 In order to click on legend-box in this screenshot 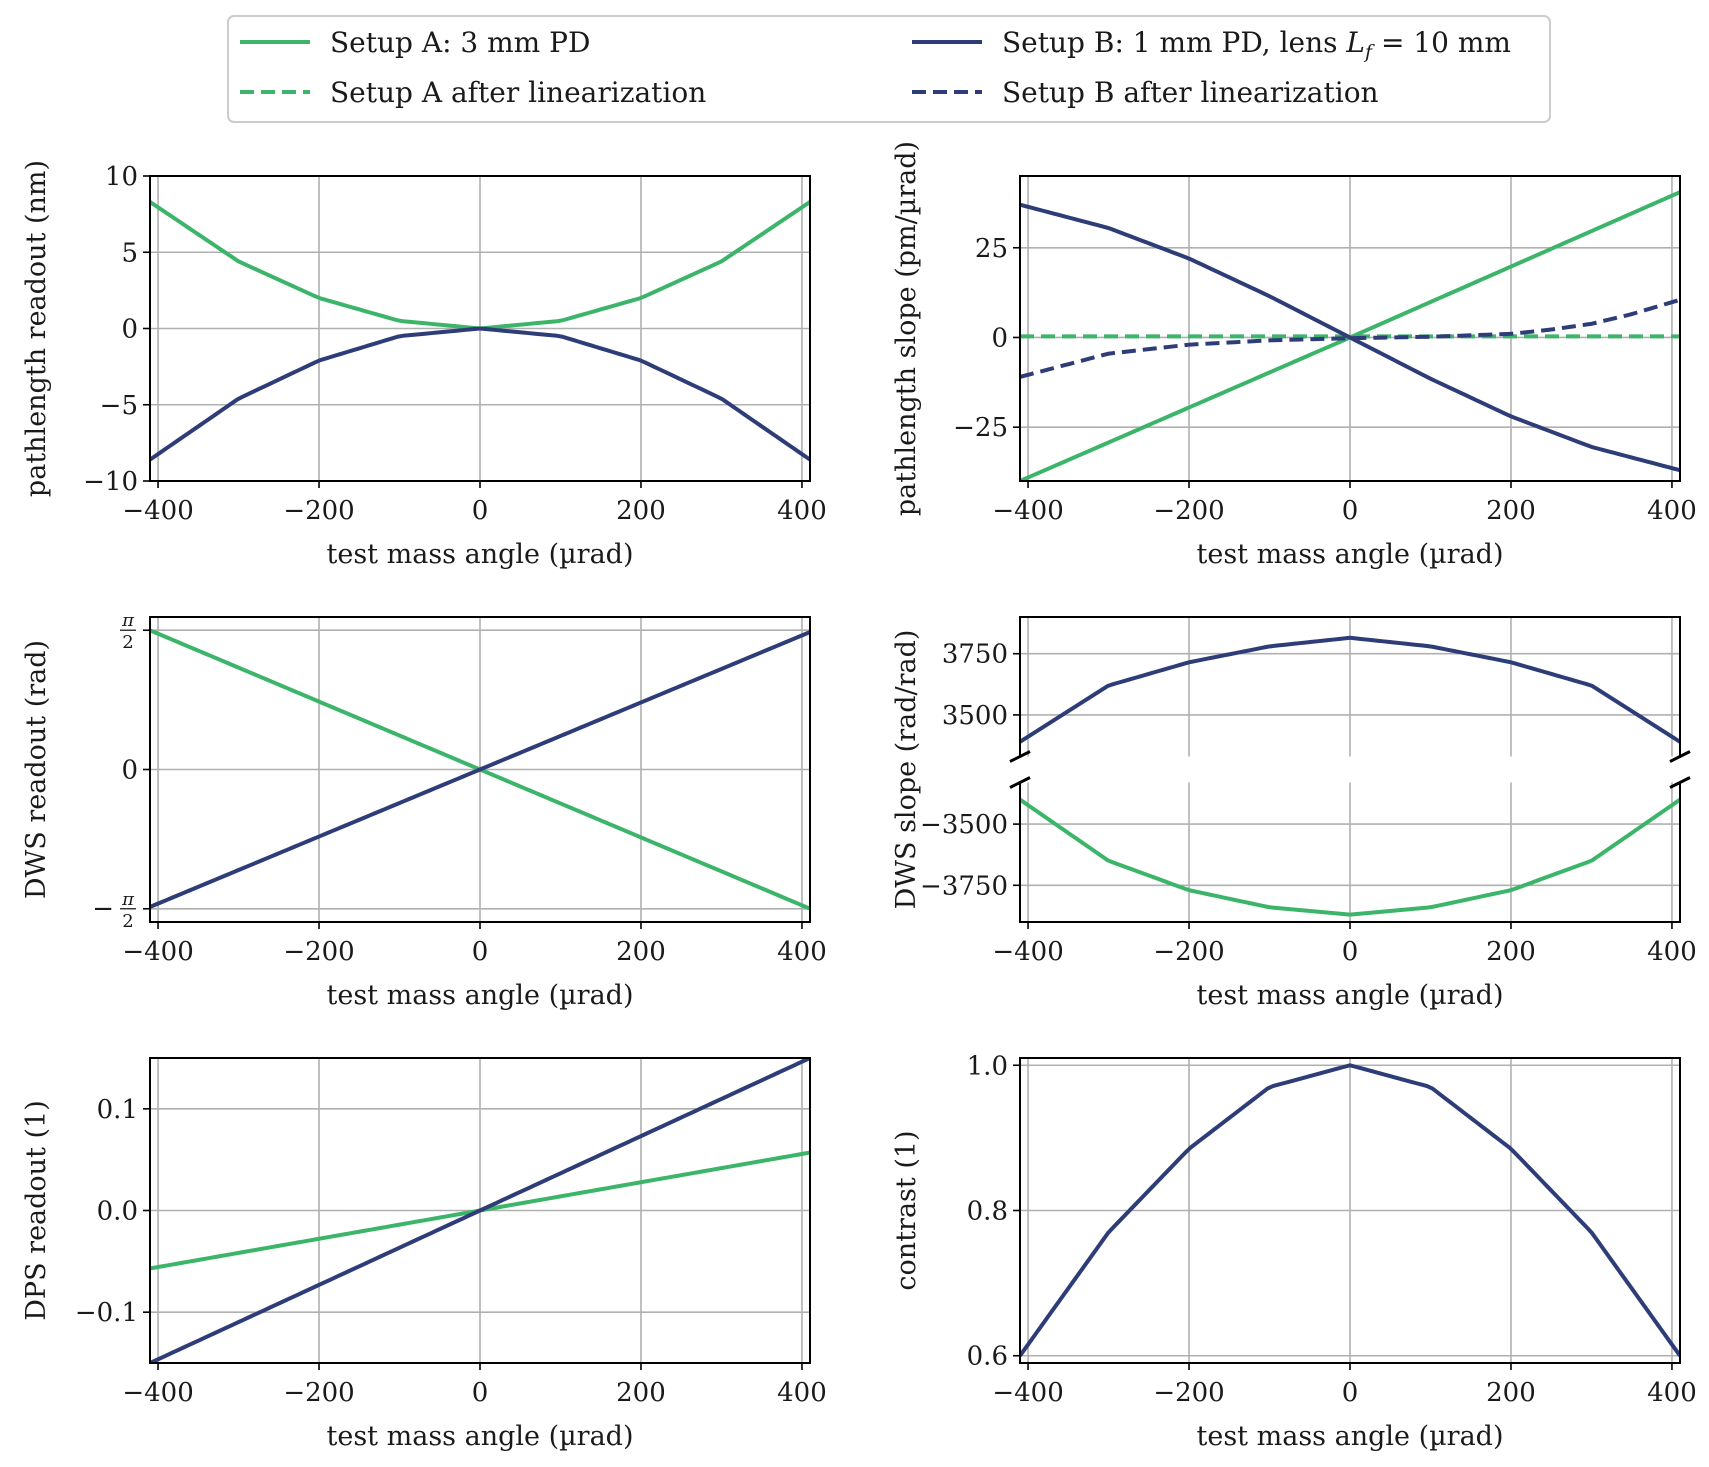, I will do `click(889, 69)`.